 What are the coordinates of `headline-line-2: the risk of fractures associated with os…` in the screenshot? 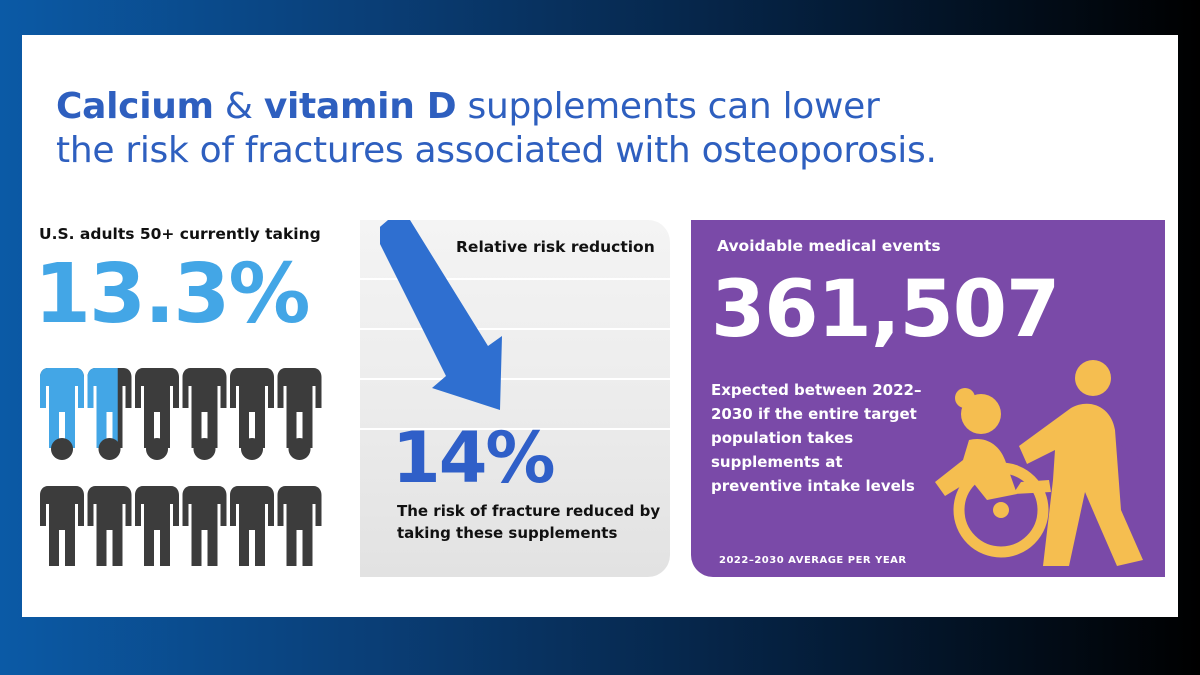 It's located at (496, 150).